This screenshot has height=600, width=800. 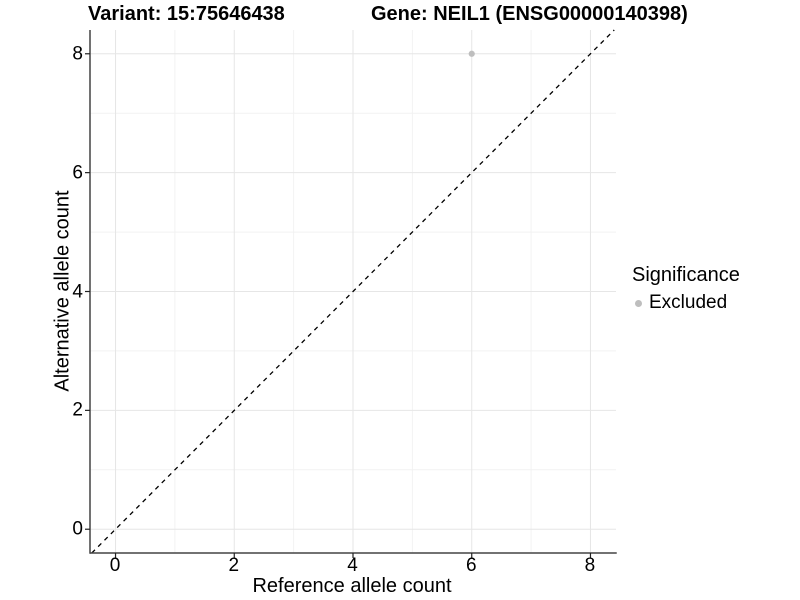 I want to click on y-tick-label: 4, so click(x=77, y=291).